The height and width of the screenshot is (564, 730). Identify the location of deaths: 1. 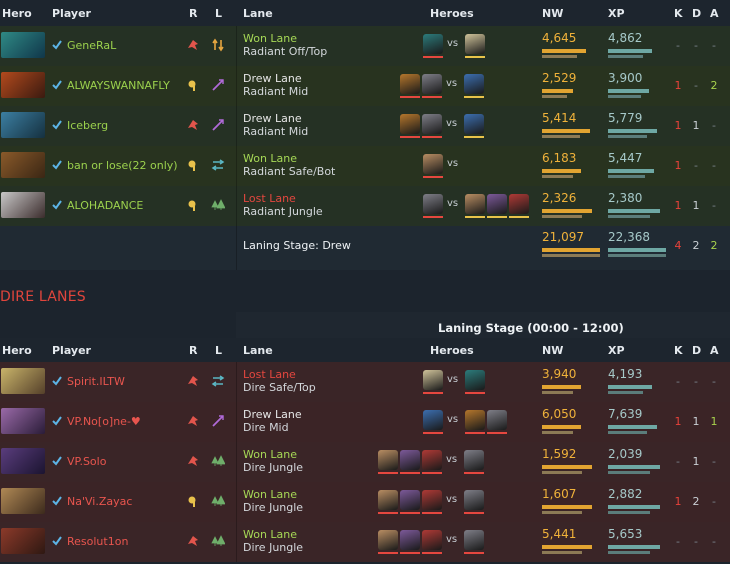
(696, 125).